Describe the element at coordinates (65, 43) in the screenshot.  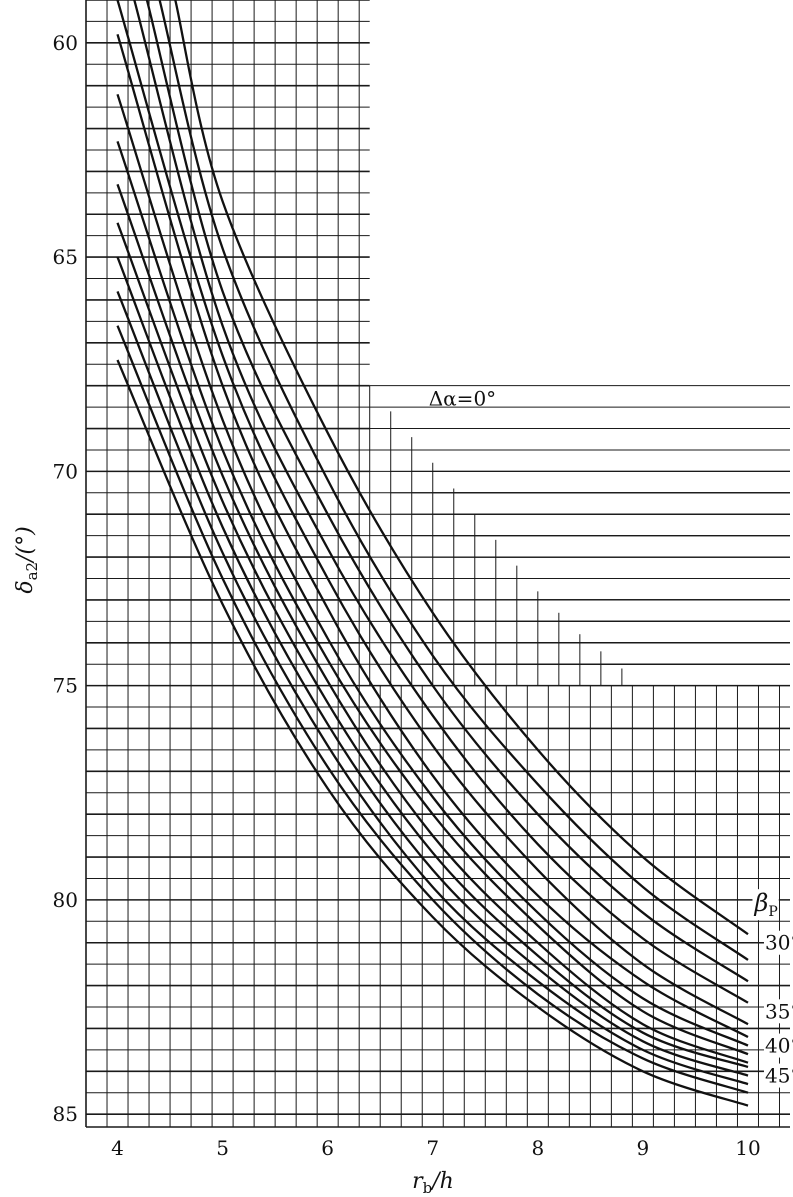
I see `y-tick-label: 60` at that location.